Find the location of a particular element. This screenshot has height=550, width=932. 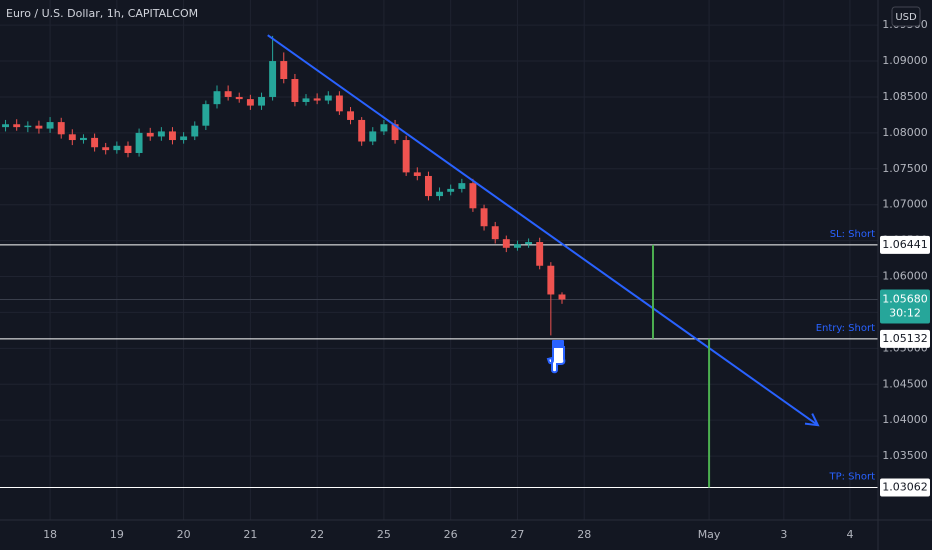

x-tick-label: 26 is located at coordinates (451, 534).